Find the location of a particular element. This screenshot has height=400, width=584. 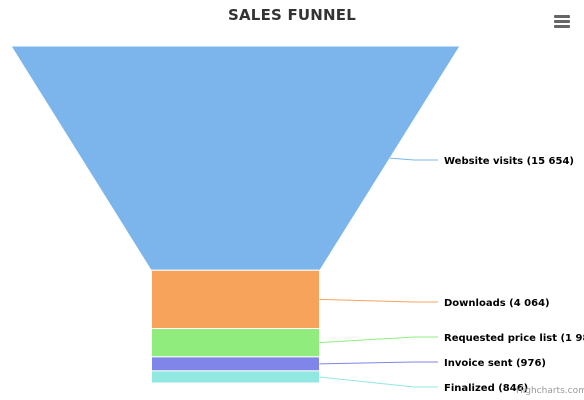

data-label-1: Website visits (15 654) is located at coordinates (509, 161).